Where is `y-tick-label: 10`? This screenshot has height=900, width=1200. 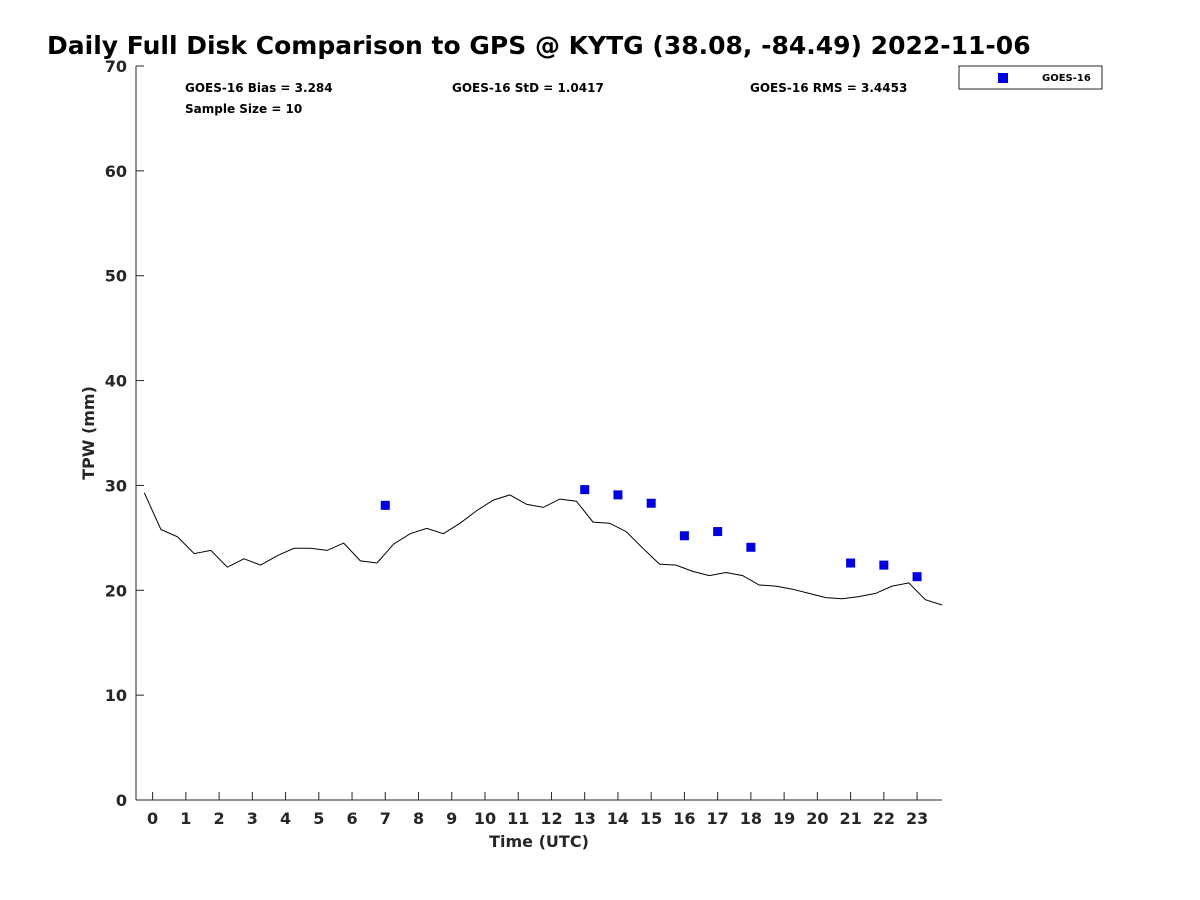 y-tick-label: 10 is located at coordinates (116, 695).